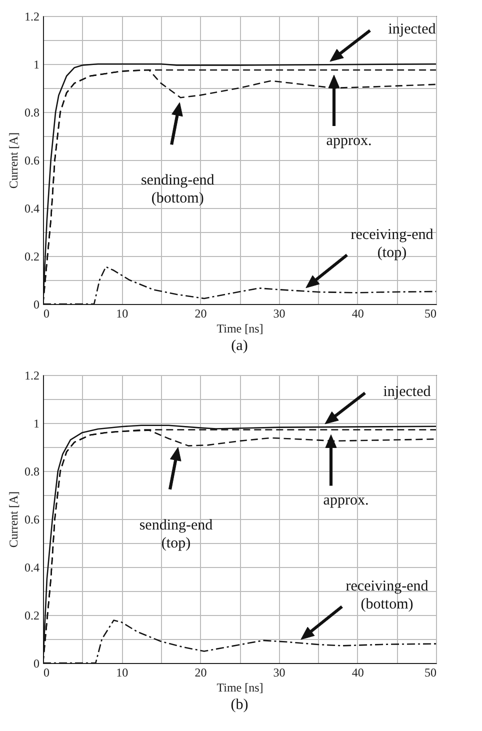 The width and height of the screenshot is (482, 731). Describe the element at coordinates (177, 189) in the screenshot. I see `annotation: sending-end (bottom)` at that location.